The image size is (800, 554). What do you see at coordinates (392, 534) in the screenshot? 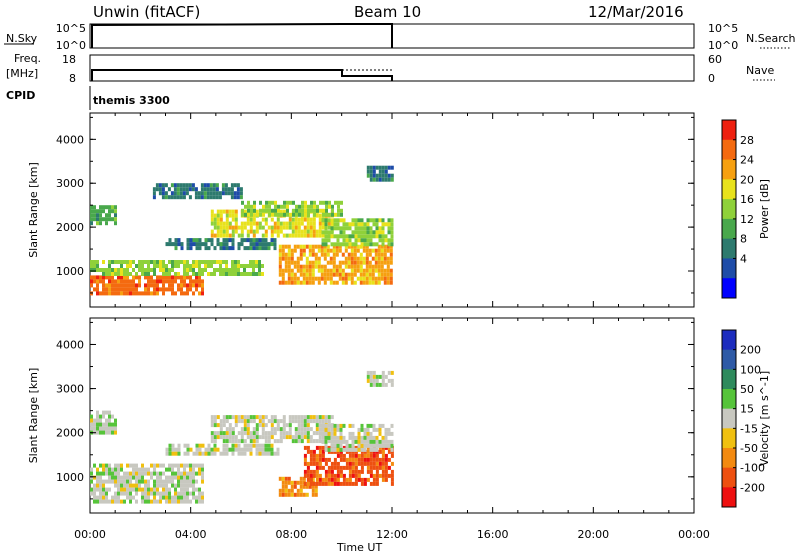
I see `xtick-label: 12:00` at bounding box center [392, 534].